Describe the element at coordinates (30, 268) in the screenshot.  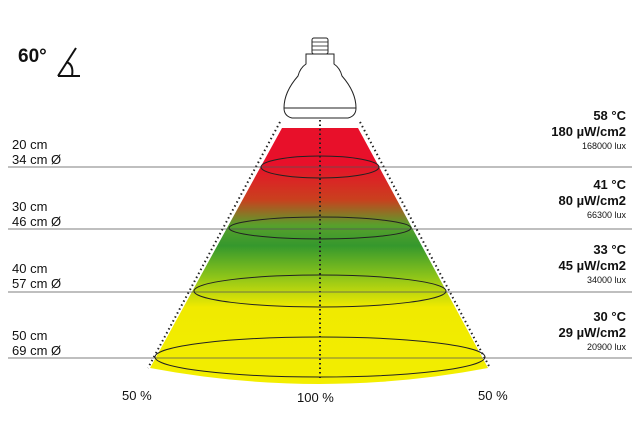
I see `distance-value: 40 cm` at that location.